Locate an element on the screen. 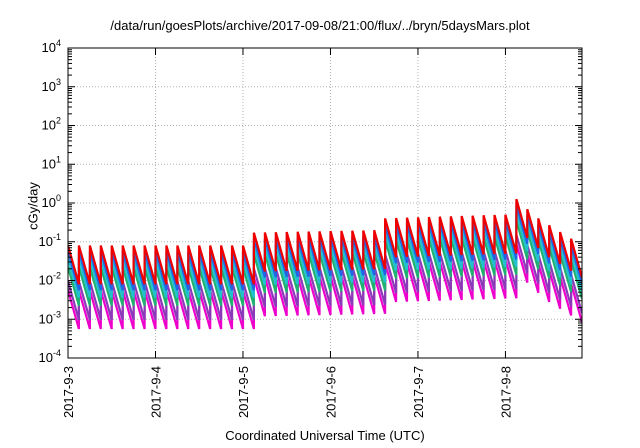 The height and width of the screenshot is (448, 640). y-tick-label: 10³ is located at coordinates (51, 85).